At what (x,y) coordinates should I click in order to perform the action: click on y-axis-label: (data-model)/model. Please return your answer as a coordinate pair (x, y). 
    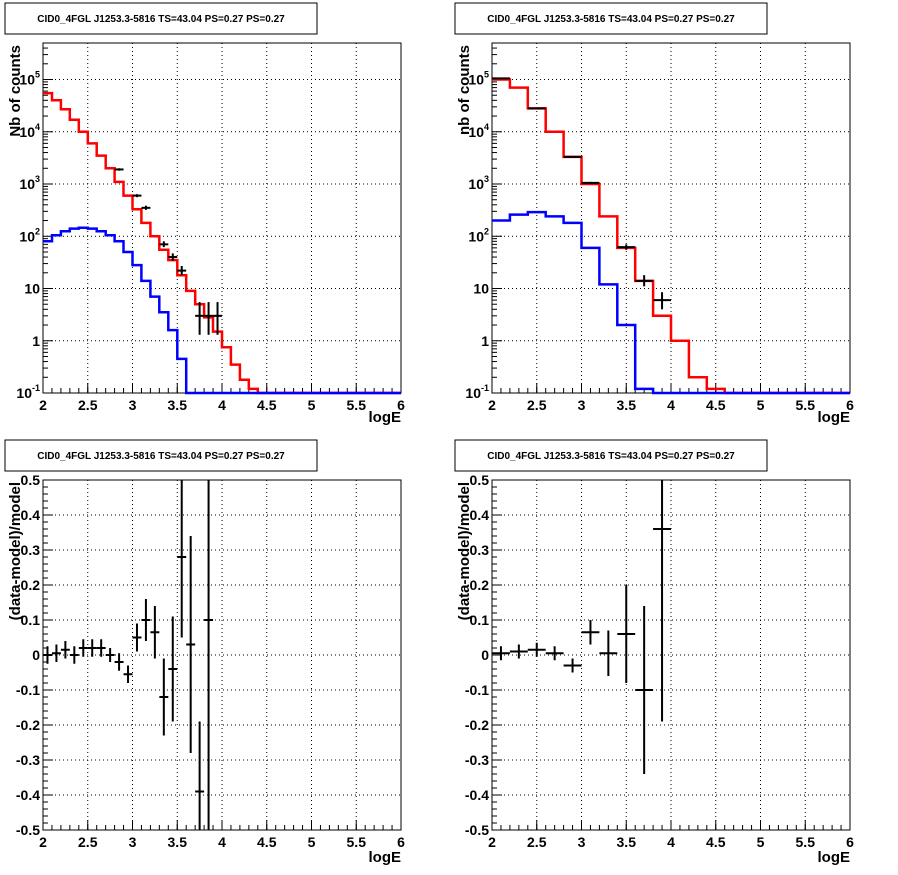
    Looking at the image, I should click on (464, 551).